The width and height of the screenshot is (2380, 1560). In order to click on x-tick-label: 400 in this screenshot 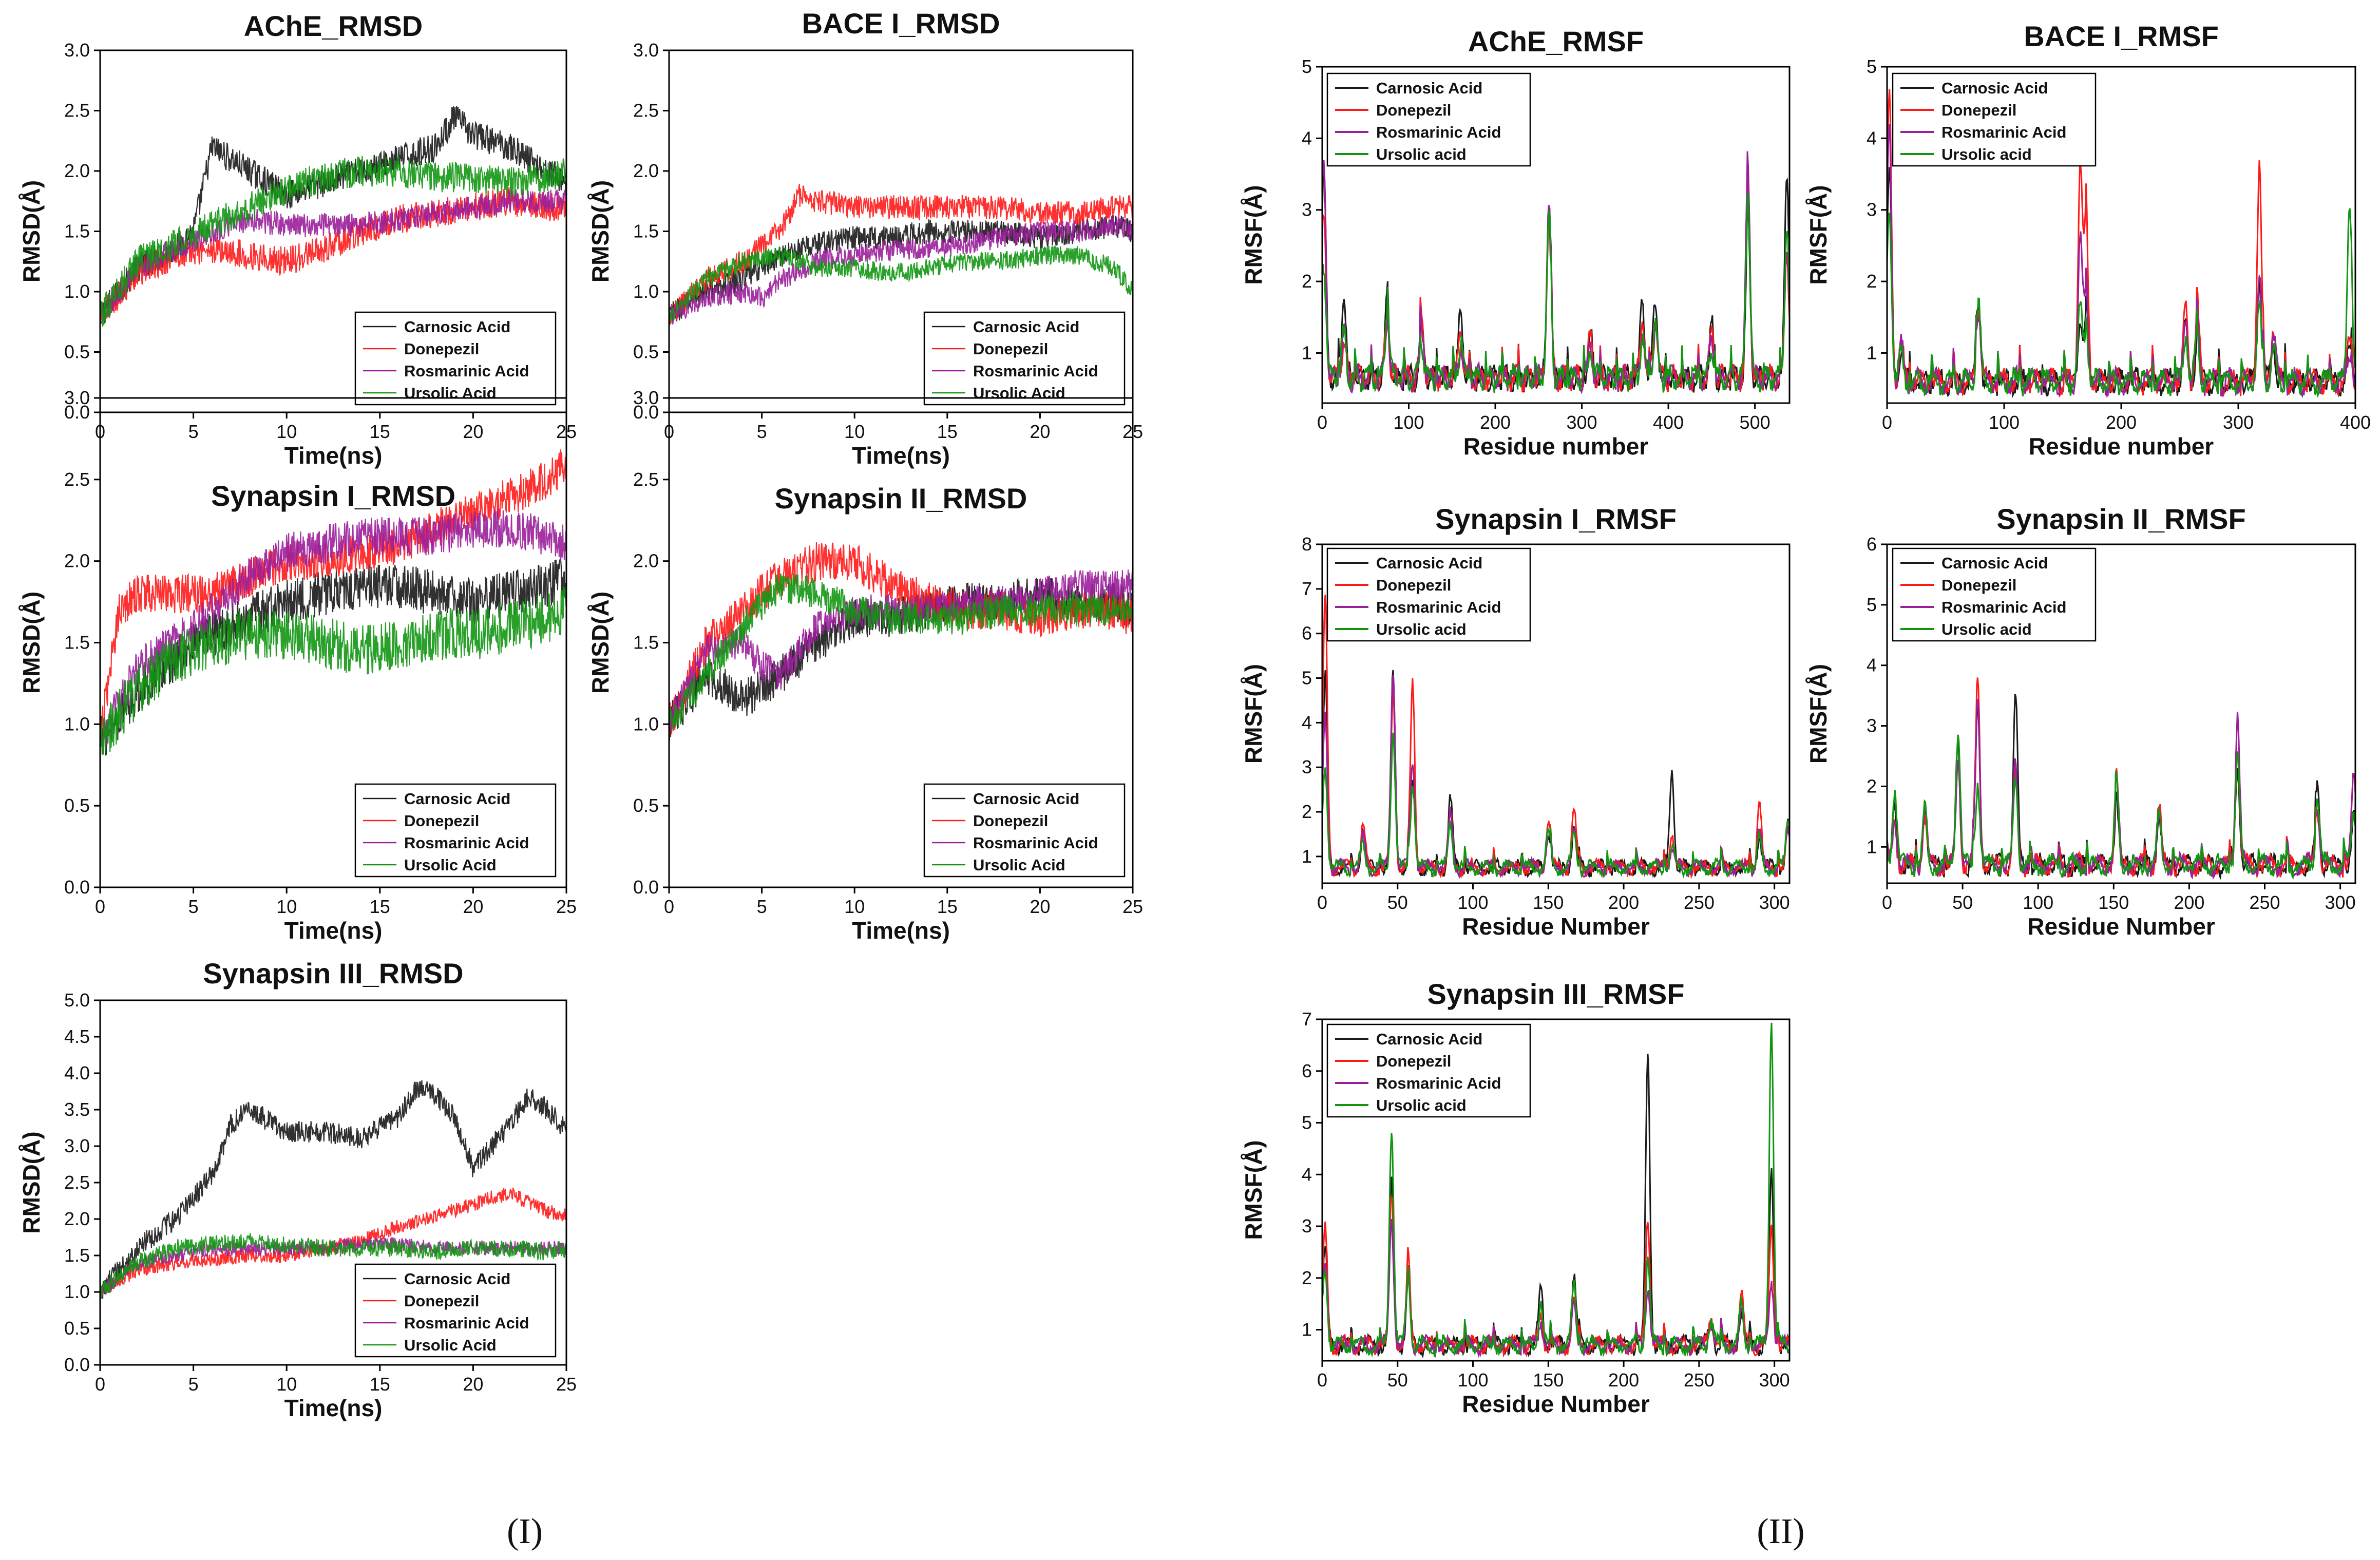, I will do `click(1668, 422)`.